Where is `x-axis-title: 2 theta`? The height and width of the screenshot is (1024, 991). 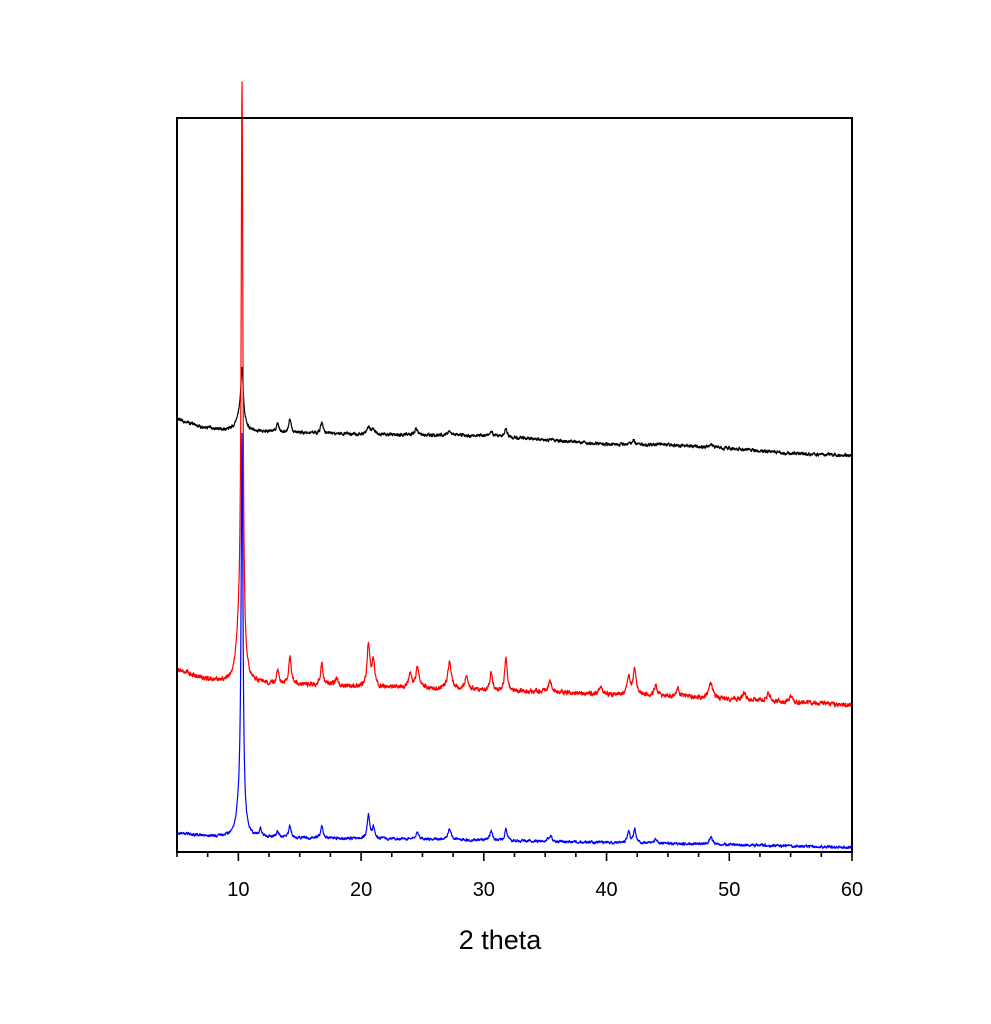 x-axis-title: 2 theta is located at coordinates (501, 940).